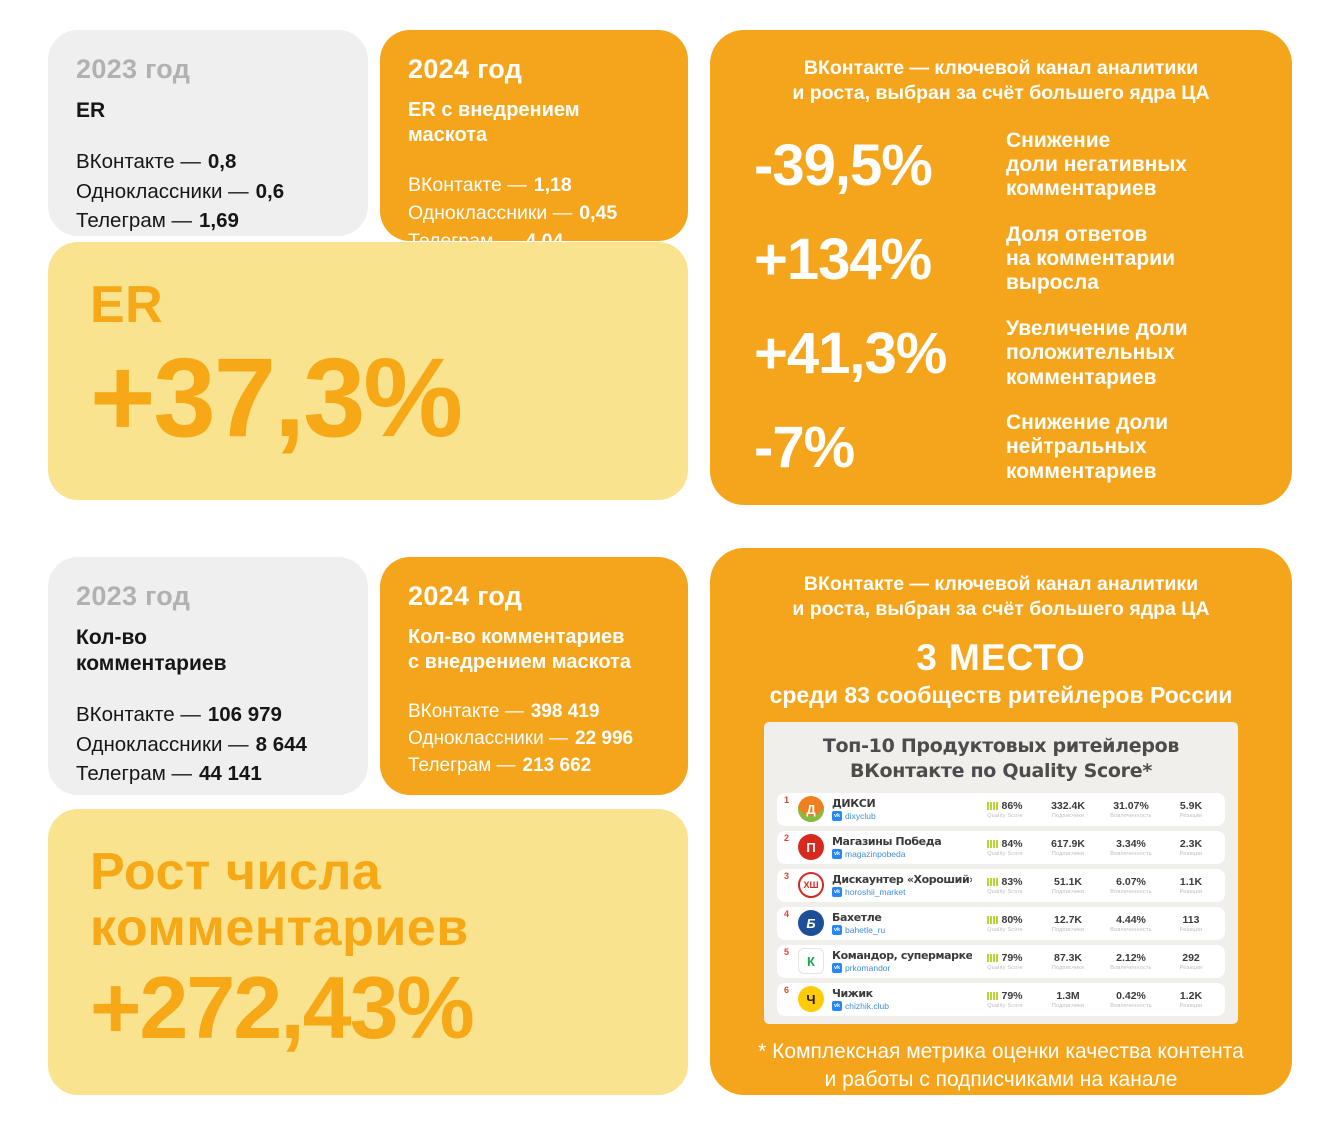 The height and width of the screenshot is (1122, 1340). Describe the element at coordinates (843, 165) in the screenshot. I see `stat-value: -39,5%` at that location.